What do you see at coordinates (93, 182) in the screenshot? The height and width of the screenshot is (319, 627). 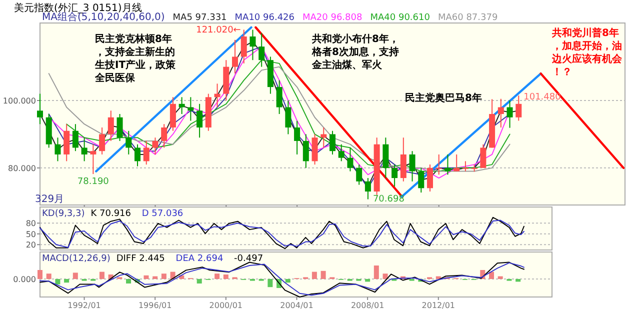 I see `annotation: 78.190` at bounding box center [93, 182].